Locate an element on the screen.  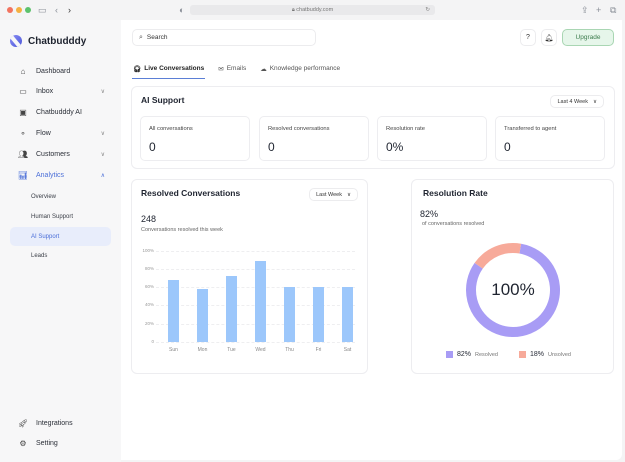
flow-icon: ⚬ is located at coordinates (23, 133).